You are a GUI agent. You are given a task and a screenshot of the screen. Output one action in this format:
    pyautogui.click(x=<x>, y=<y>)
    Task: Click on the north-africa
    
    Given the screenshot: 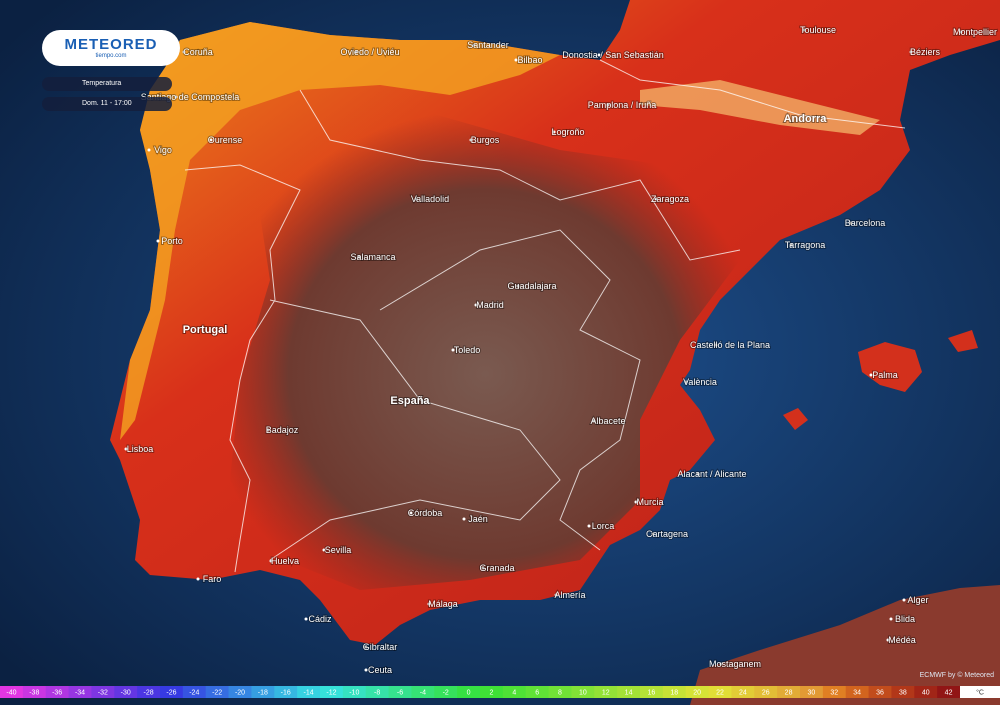 What is the action you would take?
    pyautogui.click(x=845, y=645)
    